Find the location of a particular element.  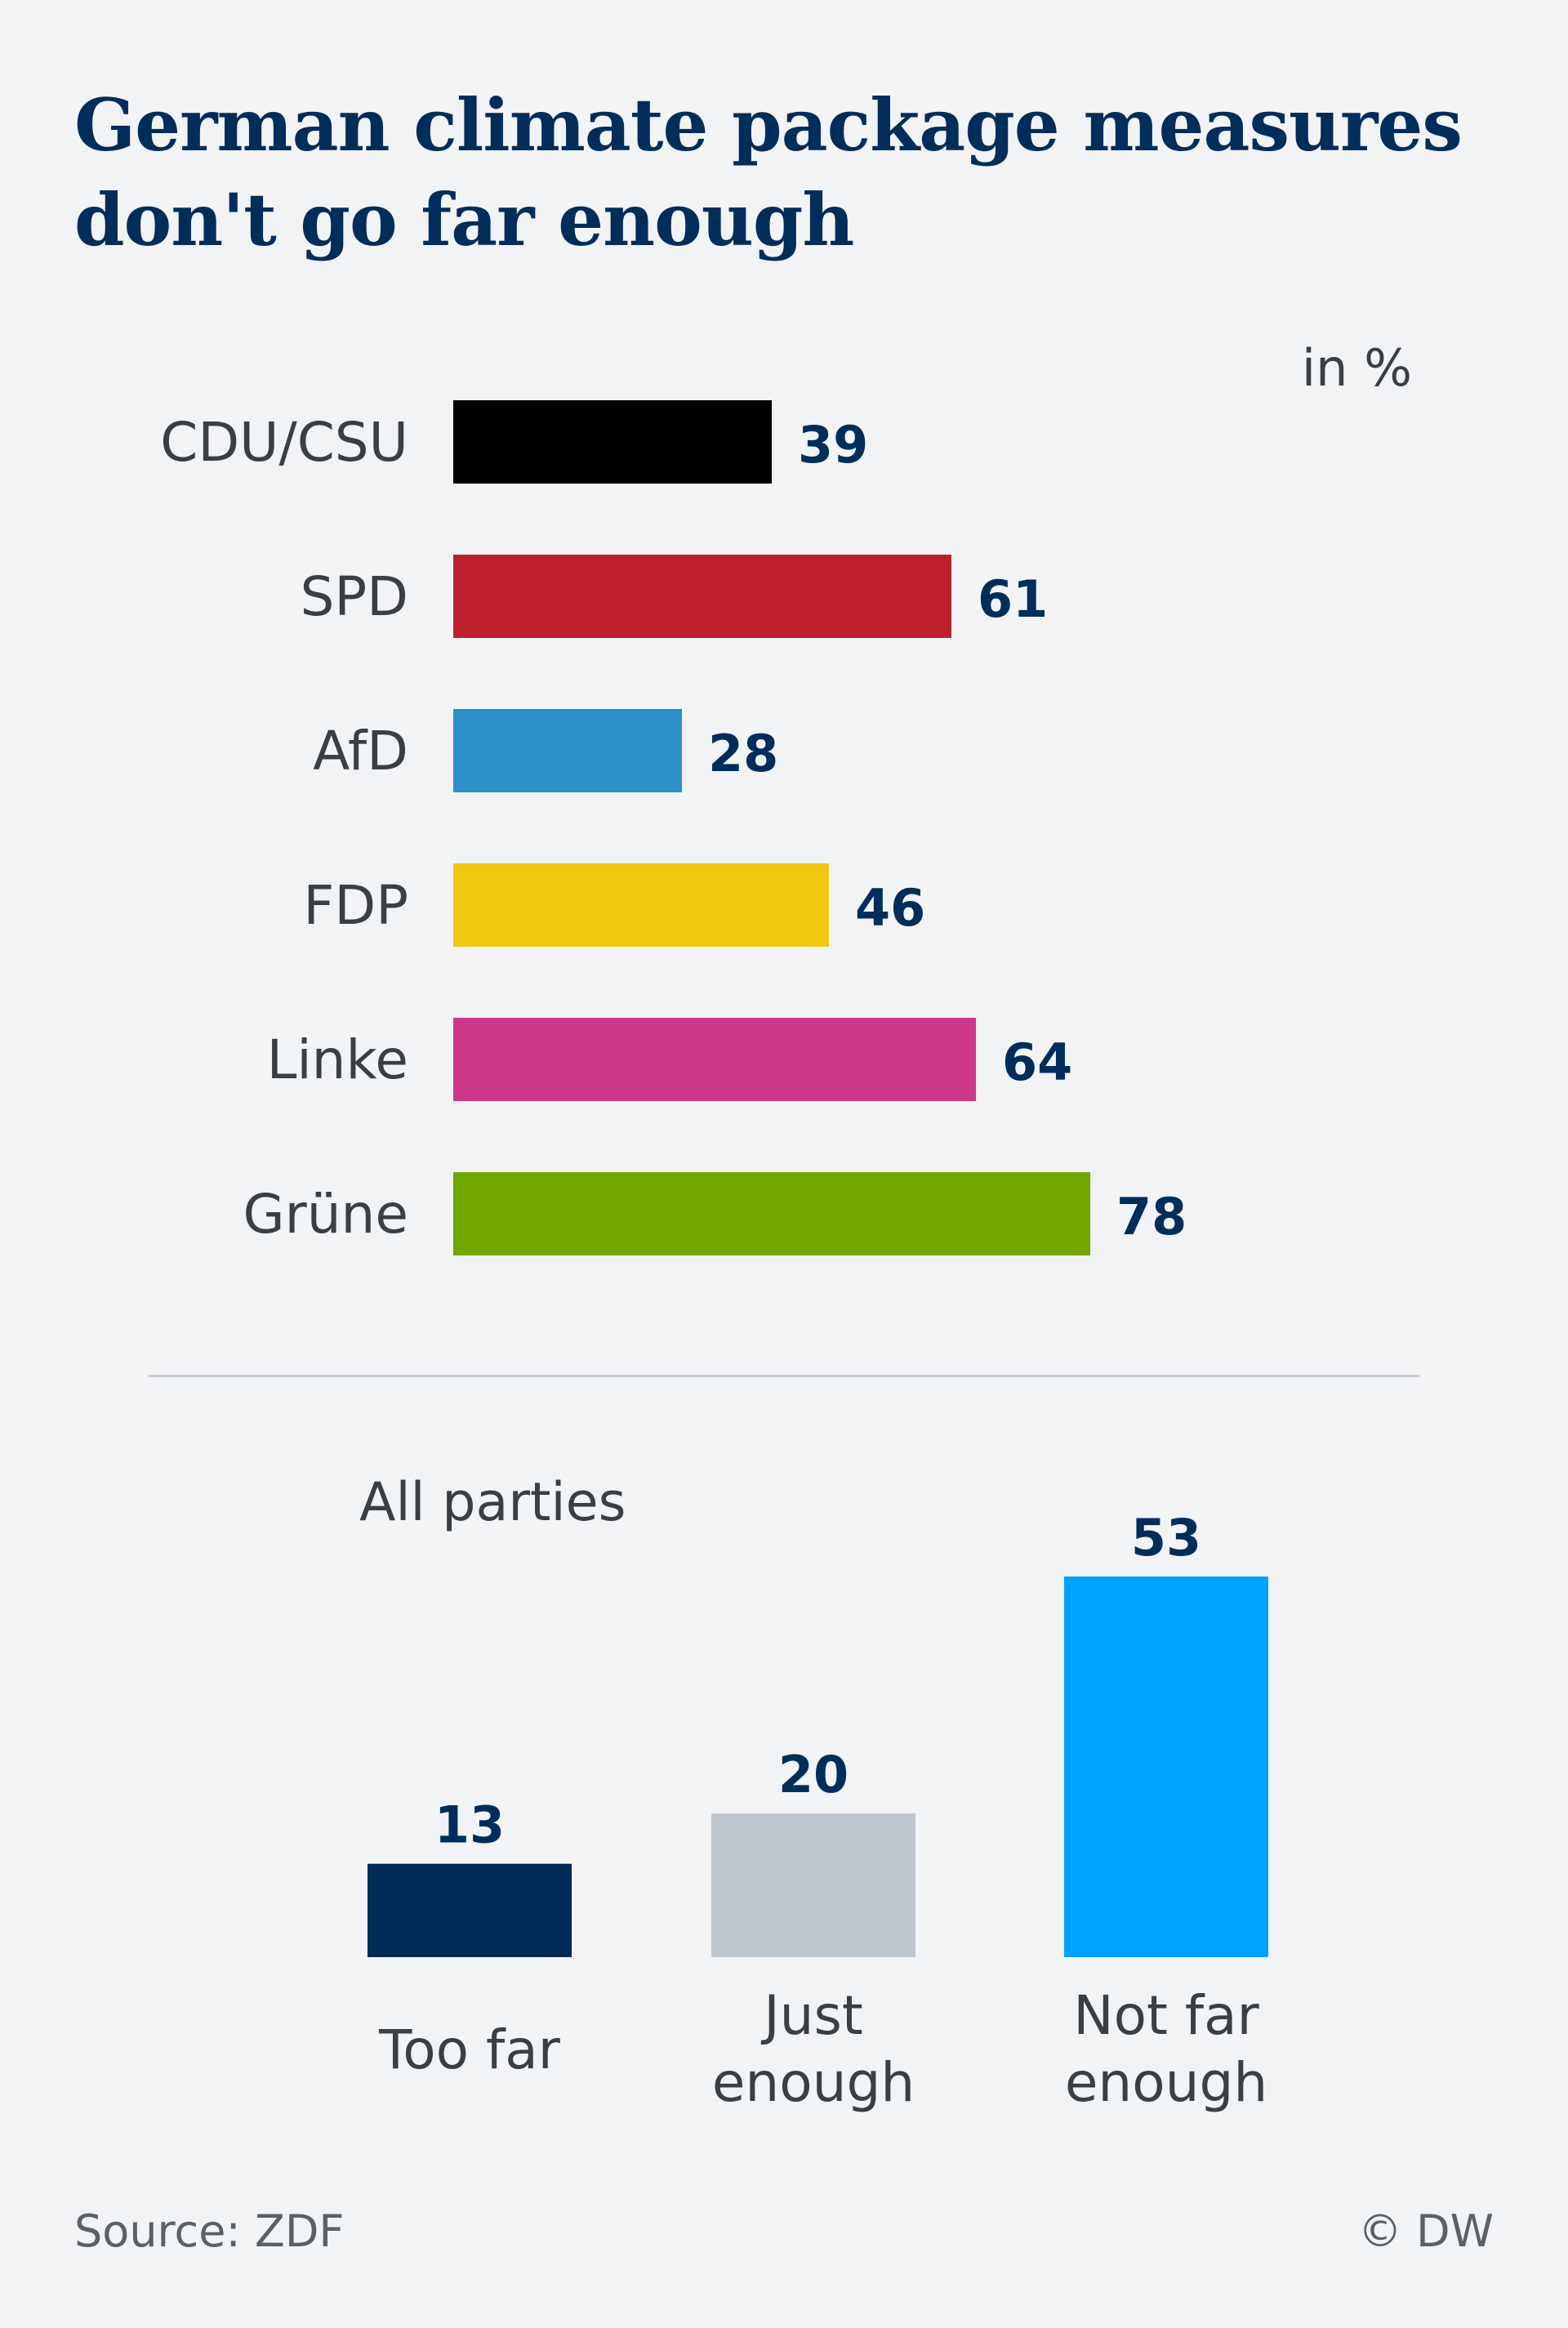

bar-gr-ne is located at coordinates (771, 1214).